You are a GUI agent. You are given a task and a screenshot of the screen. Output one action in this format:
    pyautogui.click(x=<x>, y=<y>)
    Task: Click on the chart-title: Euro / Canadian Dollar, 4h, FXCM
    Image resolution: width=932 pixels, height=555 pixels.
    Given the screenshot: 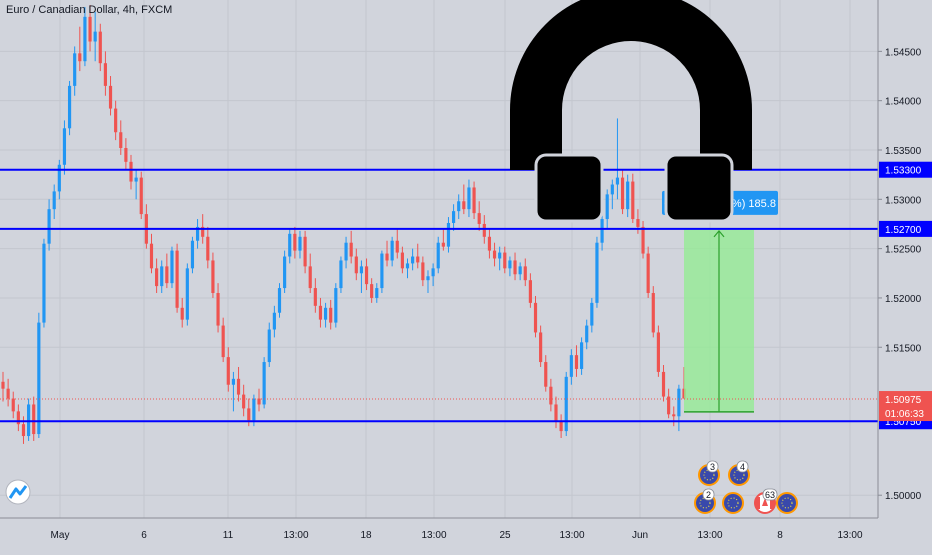 What is the action you would take?
    pyautogui.click(x=89, y=10)
    